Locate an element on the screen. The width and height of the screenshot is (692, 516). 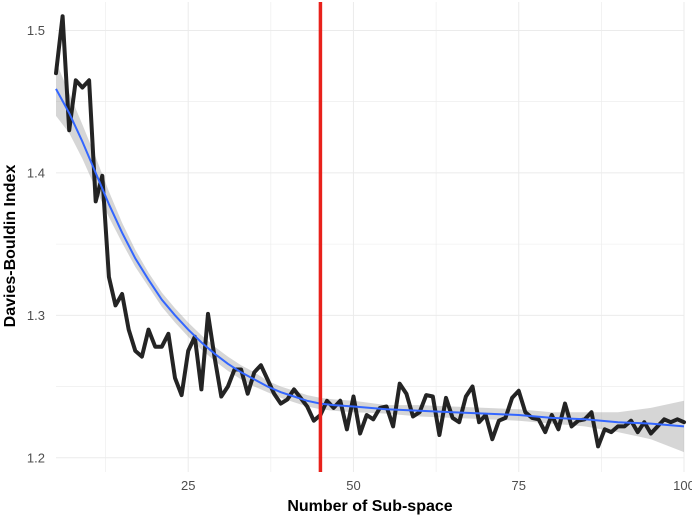
y-tick-labels: 1.2 1.3 1.4 1.5 is located at coordinates (36, 244).